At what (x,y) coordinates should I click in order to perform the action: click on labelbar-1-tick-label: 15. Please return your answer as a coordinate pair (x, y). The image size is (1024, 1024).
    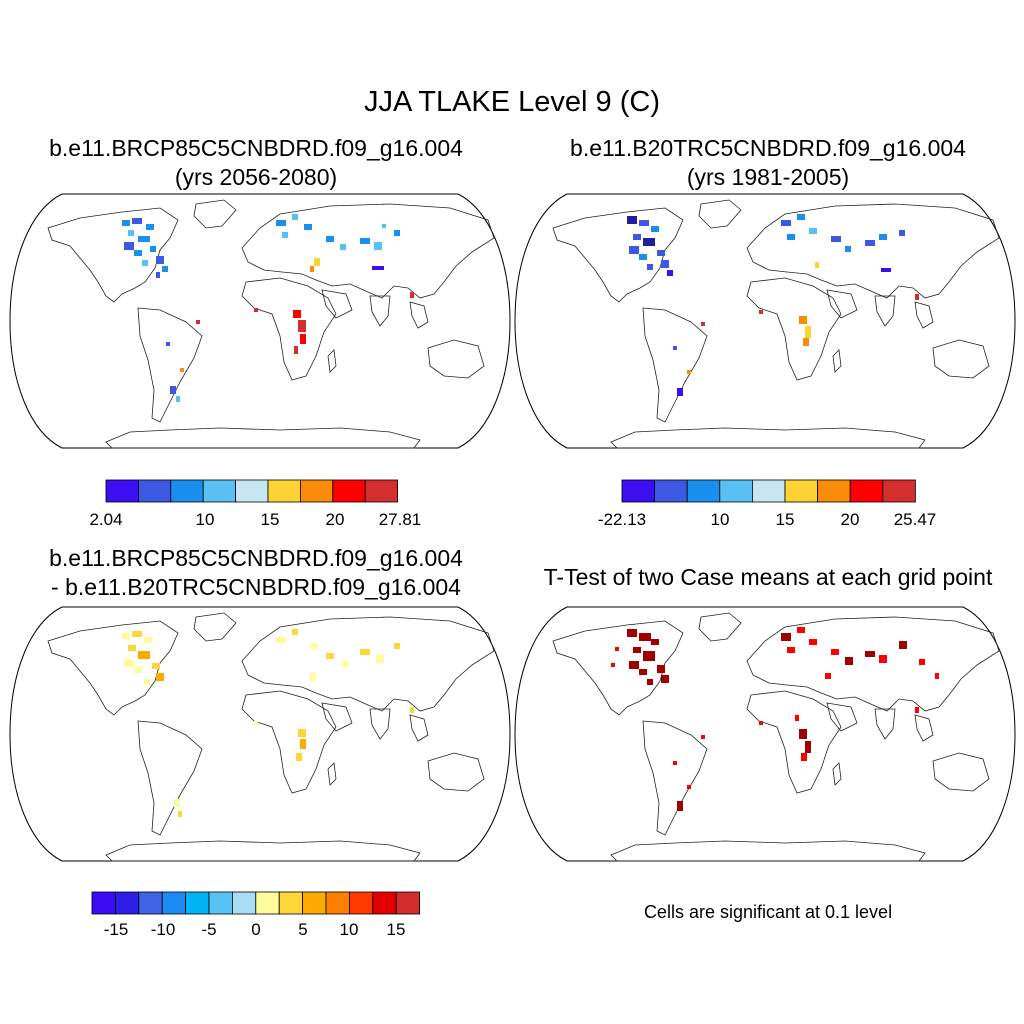
    Looking at the image, I should click on (270, 519).